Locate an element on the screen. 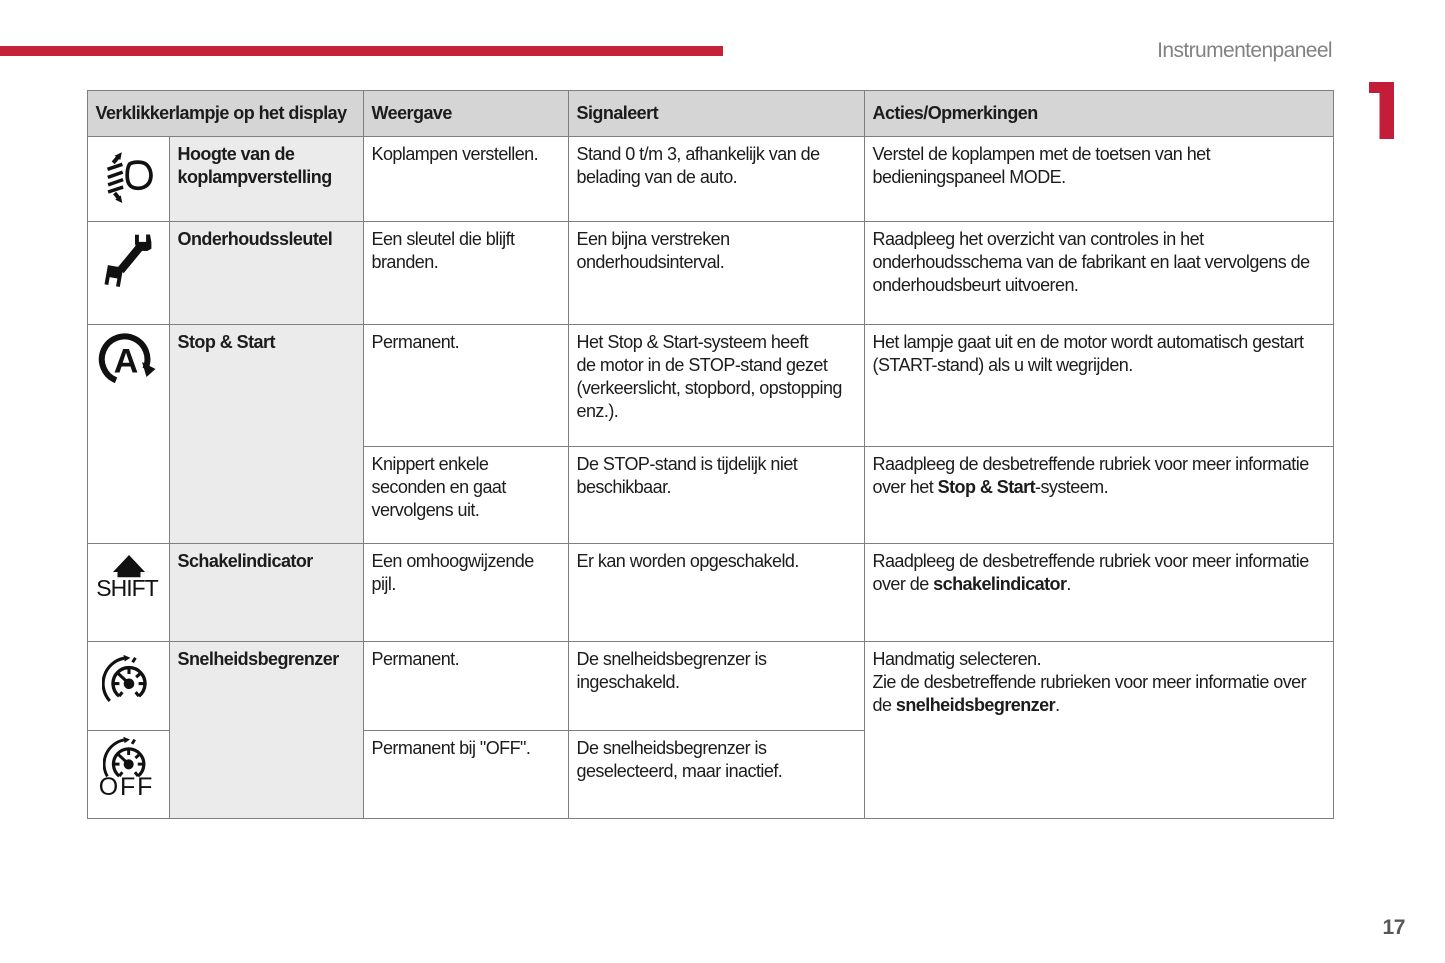 The width and height of the screenshot is (1445, 963). svg-text: A is located at coordinates (125, 361).